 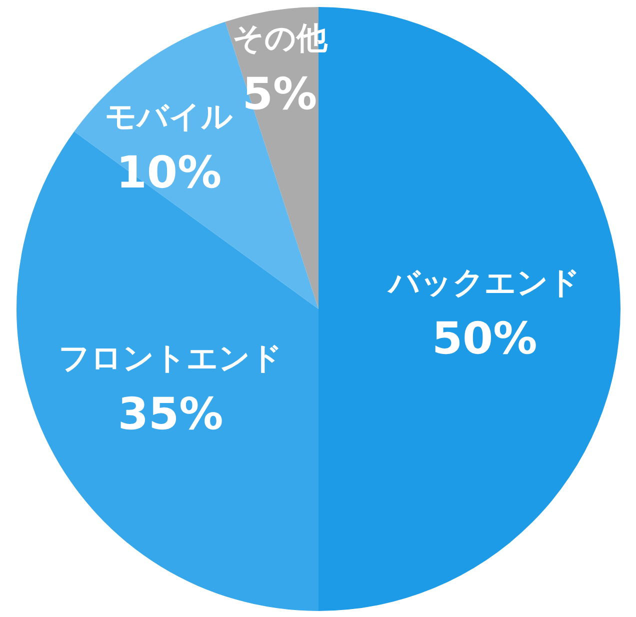 I want to click on data-label: 50%, so click(x=485, y=339).